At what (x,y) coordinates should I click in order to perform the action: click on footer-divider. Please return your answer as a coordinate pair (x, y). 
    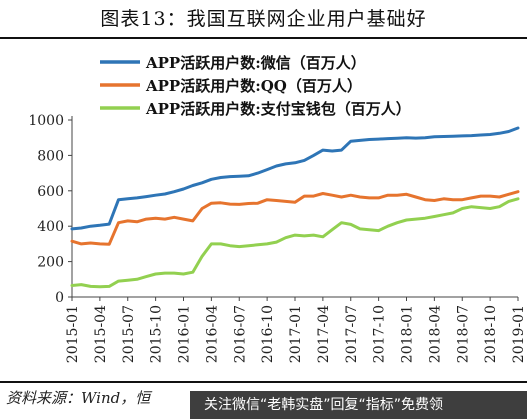
    Looking at the image, I should click on (263, 382).